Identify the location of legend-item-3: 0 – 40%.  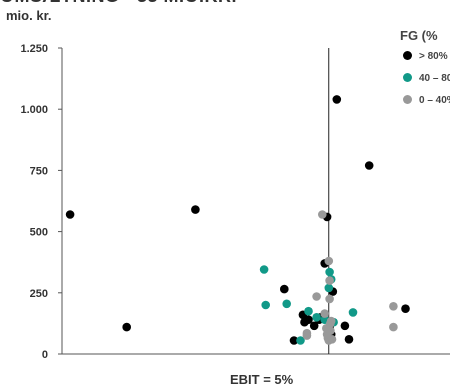
(426, 100).